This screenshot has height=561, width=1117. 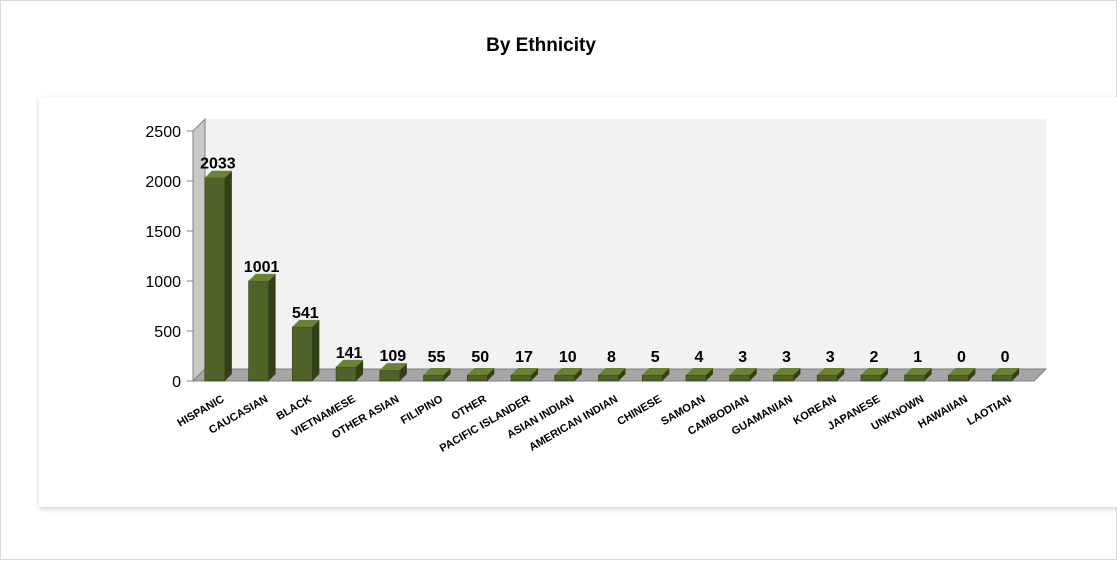 I want to click on data-label: 1, so click(x=917, y=357).